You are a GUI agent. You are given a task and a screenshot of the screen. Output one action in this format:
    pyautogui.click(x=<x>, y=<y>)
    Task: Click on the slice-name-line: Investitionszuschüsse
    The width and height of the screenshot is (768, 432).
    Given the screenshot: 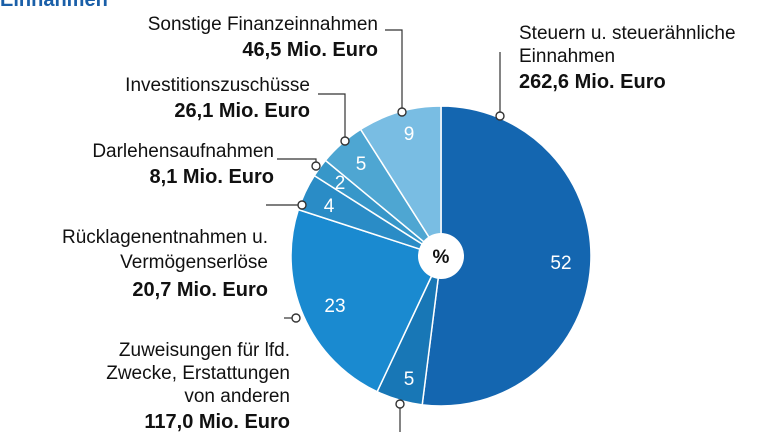 What is the action you would take?
    pyautogui.click(x=217, y=85)
    